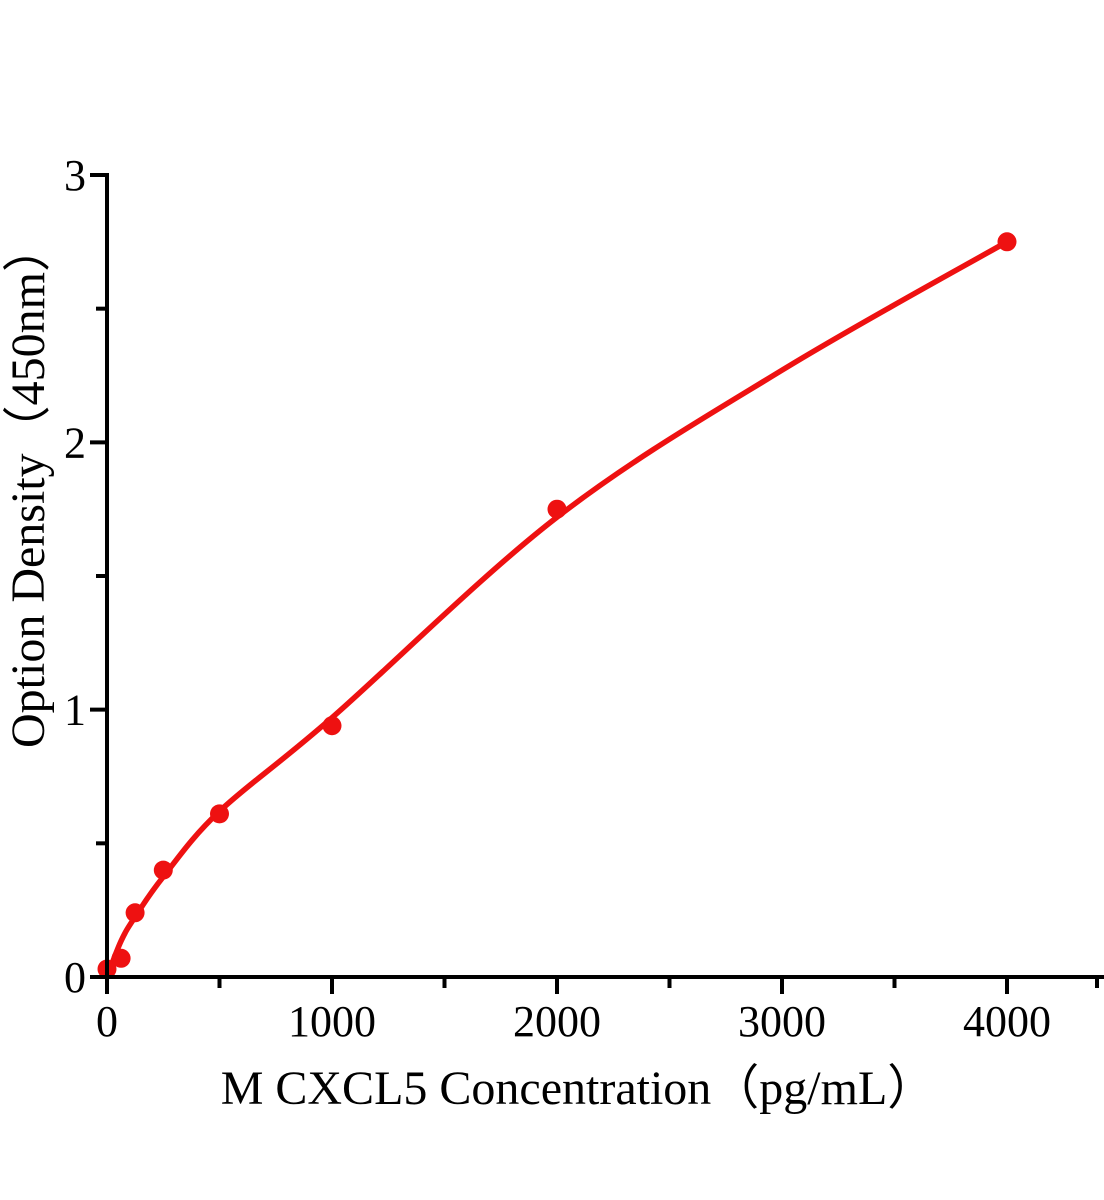  Describe the element at coordinates (782, 1021) in the screenshot. I see `x-tick-label: 3000` at that location.